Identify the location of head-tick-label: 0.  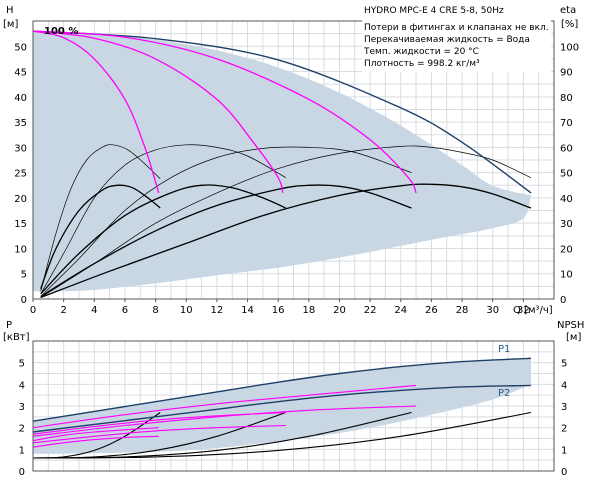
(24, 300).